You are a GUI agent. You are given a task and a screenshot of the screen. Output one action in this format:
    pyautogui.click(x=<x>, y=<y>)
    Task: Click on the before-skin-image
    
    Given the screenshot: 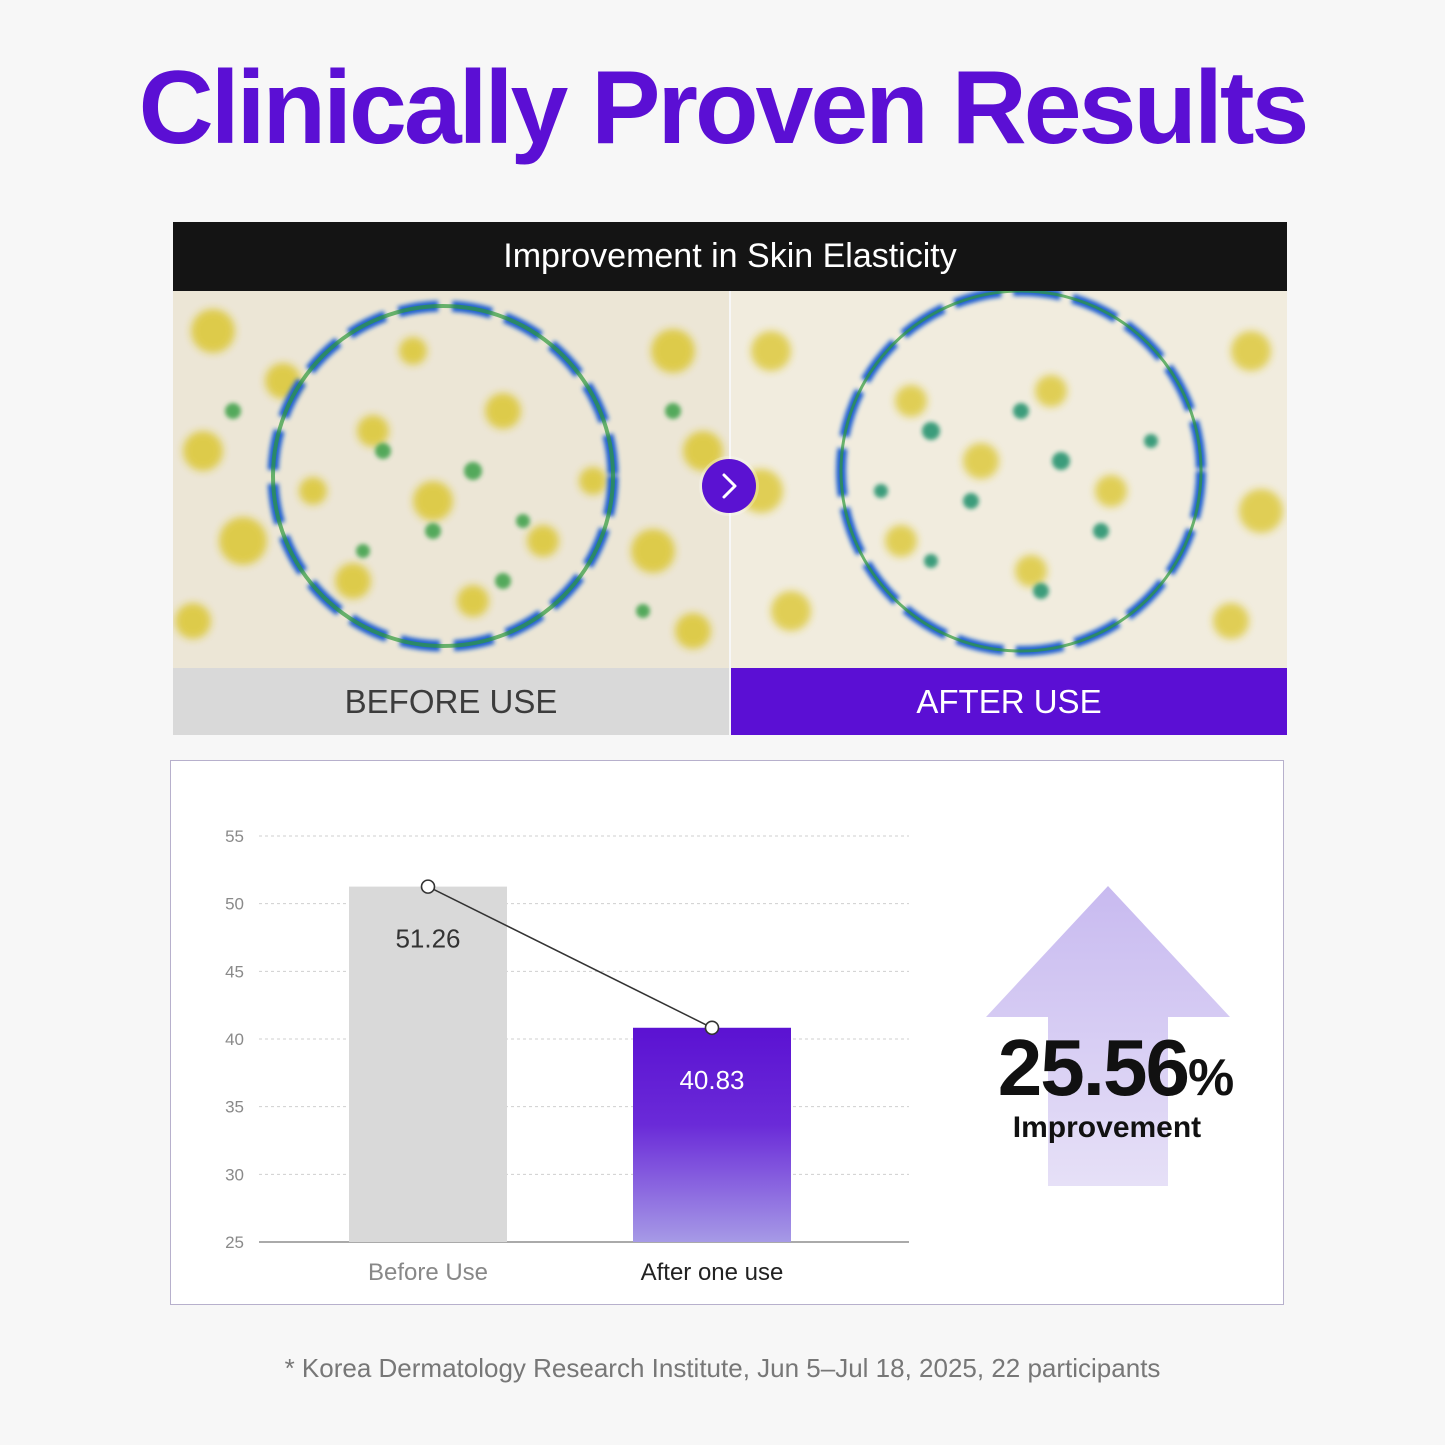 What is the action you would take?
    pyautogui.click(x=451, y=479)
    